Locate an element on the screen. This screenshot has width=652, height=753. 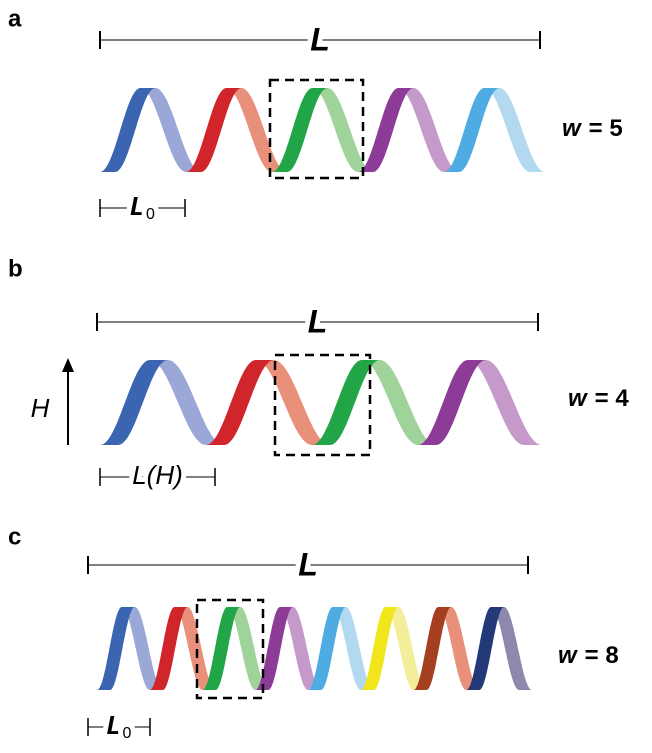
width-label: w = 5 is located at coordinates (592, 128).